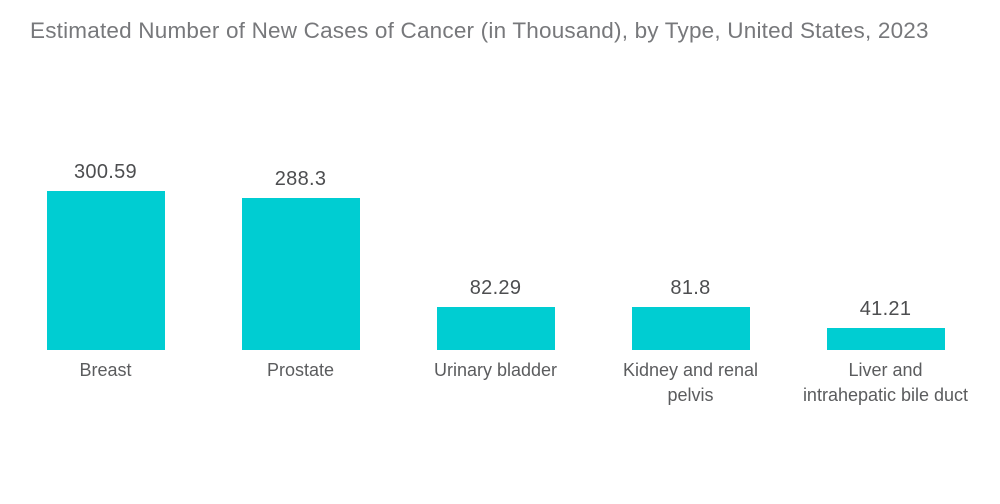 Image resolution: width=1000 pixels, height=504 pixels. Describe the element at coordinates (690, 382) in the screenshot. I see `category-label-kidney-renal-pelvis: Kidney and renal pelvis` at that location.